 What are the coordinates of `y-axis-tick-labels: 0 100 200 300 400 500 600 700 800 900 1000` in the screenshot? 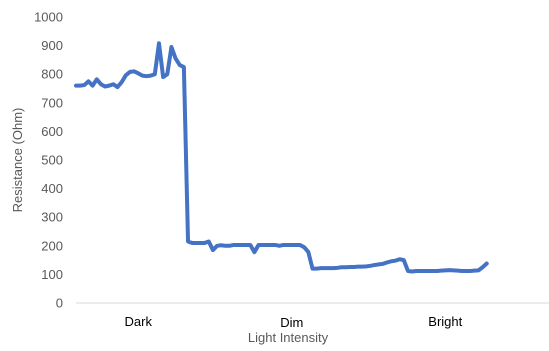 It's located at (48, 160).